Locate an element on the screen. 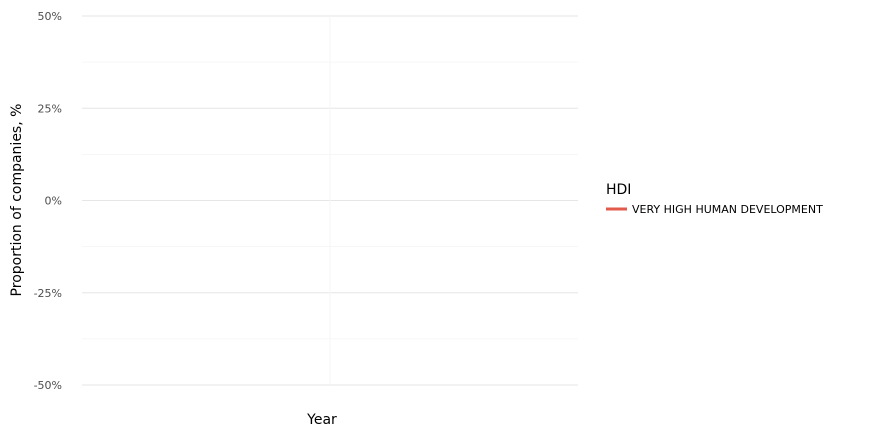 The height and width of the screenshot is (436, 871). y-axis-tick-labels: 50% 25% 0% -25% -50% is located at coordinates (48, 201).